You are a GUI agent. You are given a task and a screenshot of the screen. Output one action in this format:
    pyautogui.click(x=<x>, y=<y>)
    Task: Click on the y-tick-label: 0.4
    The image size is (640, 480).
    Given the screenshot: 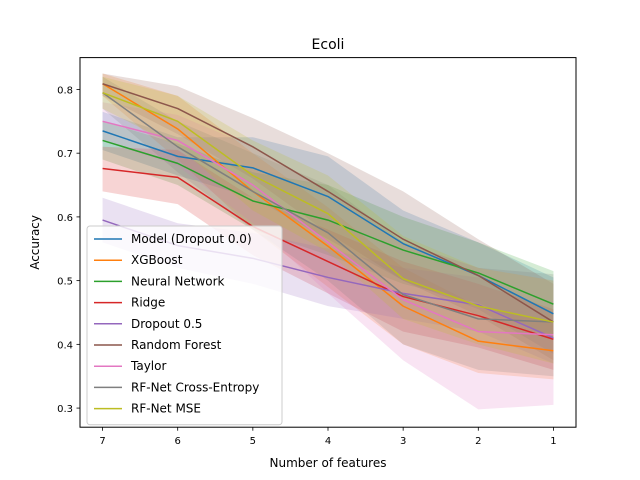 What is the action you would take?
    pyautogui.click(x=65, y=345)
    